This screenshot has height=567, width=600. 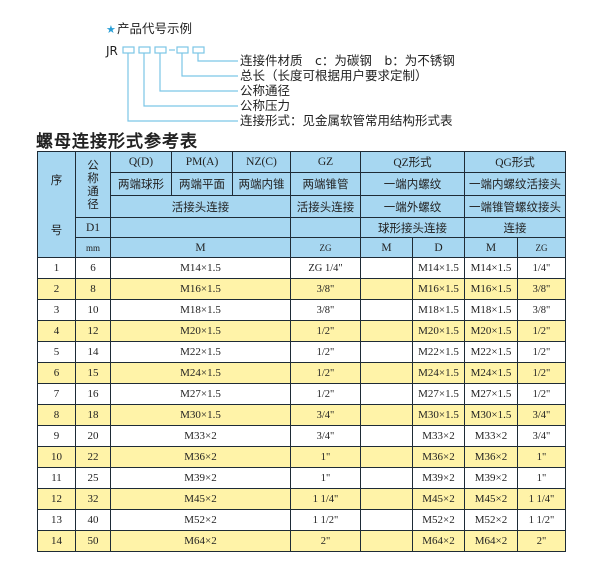 I want to click on cell-m: M18×1.5, so click(x=200, y=310).